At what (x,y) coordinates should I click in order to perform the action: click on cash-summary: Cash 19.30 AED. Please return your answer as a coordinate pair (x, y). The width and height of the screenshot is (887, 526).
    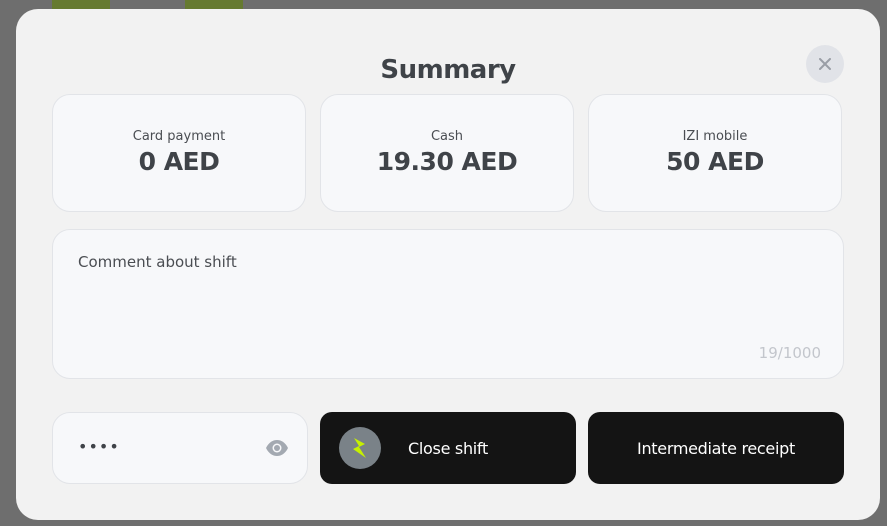
    Looking at the image, I should click on (447, 153).